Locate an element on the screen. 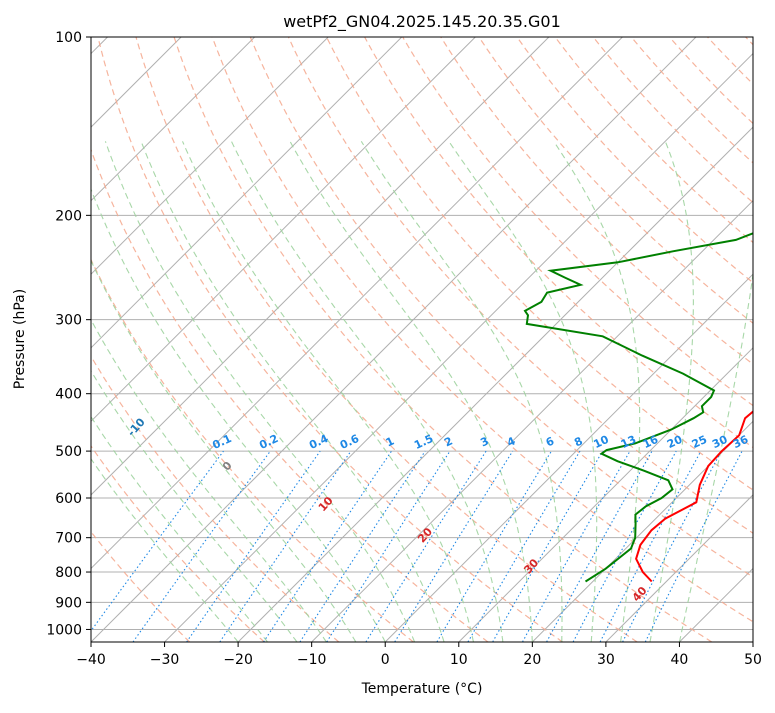  y-tick-label: 1000 is located at coordinates (64, 630).